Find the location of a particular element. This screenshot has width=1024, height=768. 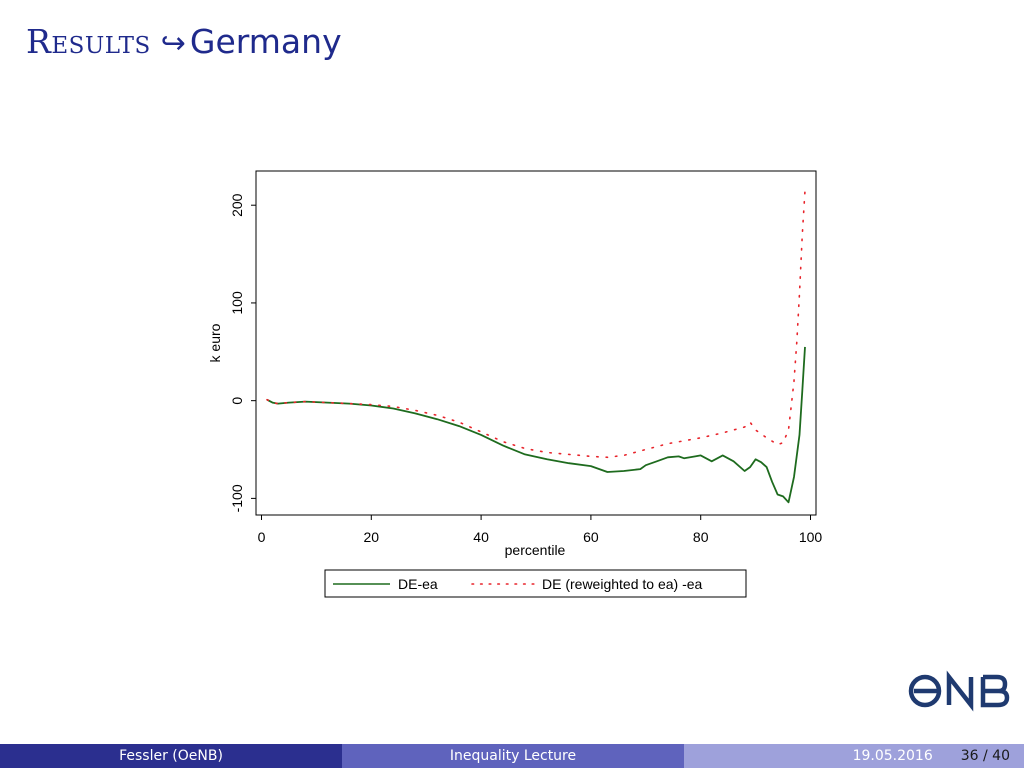

series-line-de-ea is located at coordinates (536, 425).